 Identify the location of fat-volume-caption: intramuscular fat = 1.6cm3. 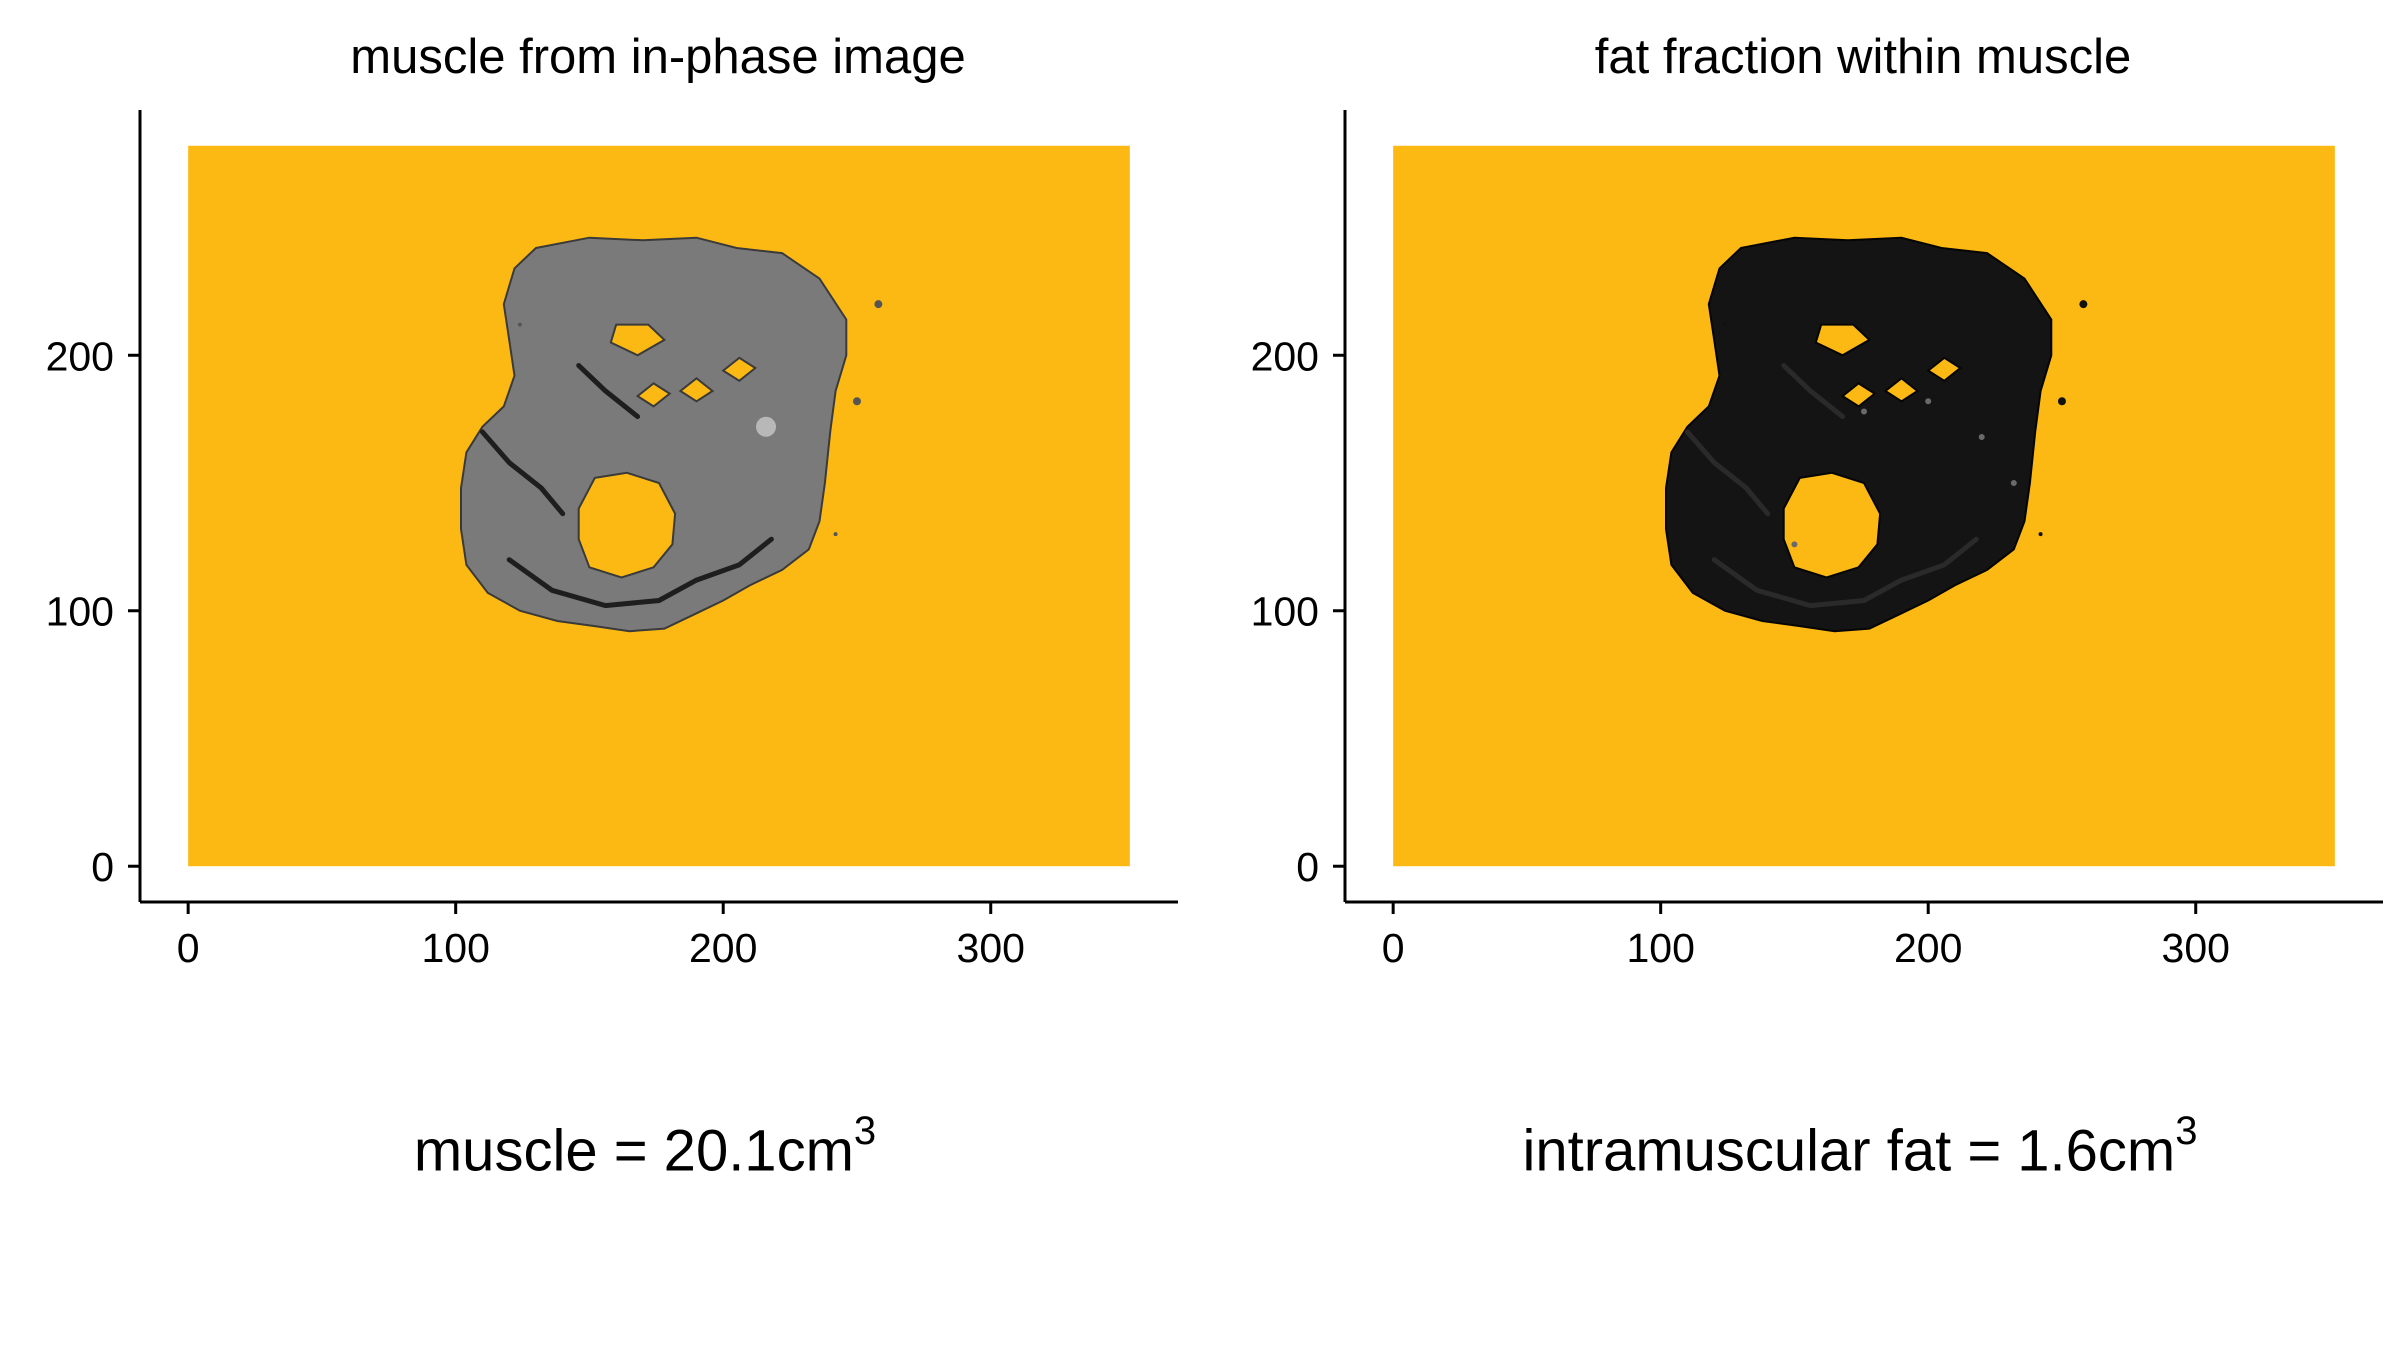
(1859, 1146).